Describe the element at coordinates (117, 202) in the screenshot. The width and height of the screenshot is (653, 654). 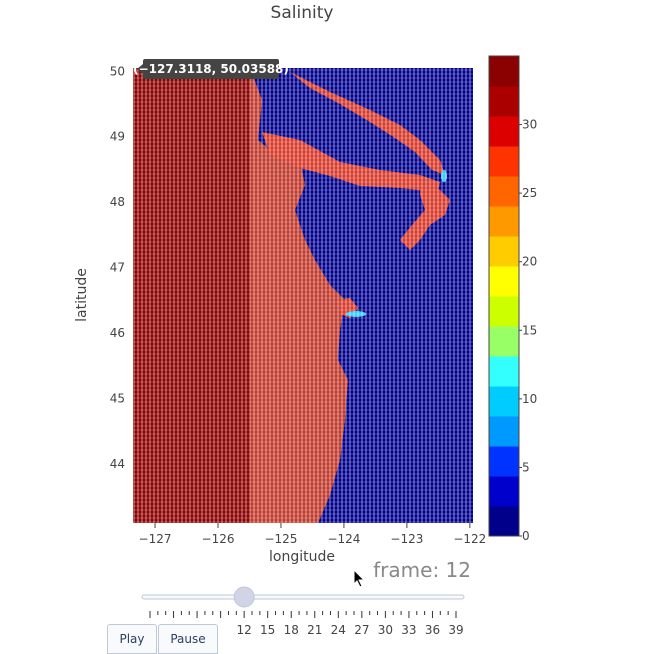
I see `y-tick-label: 48` at that location.